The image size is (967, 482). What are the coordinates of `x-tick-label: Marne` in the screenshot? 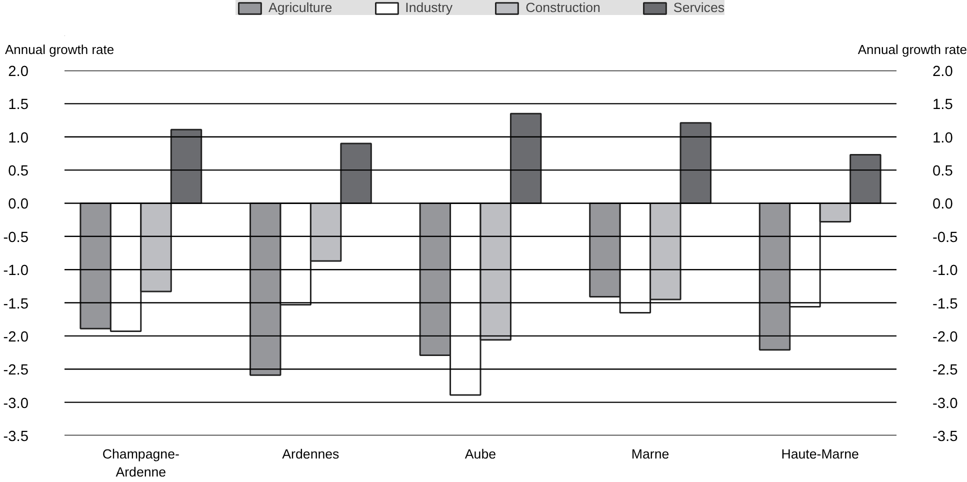 It's located at (650, 454).